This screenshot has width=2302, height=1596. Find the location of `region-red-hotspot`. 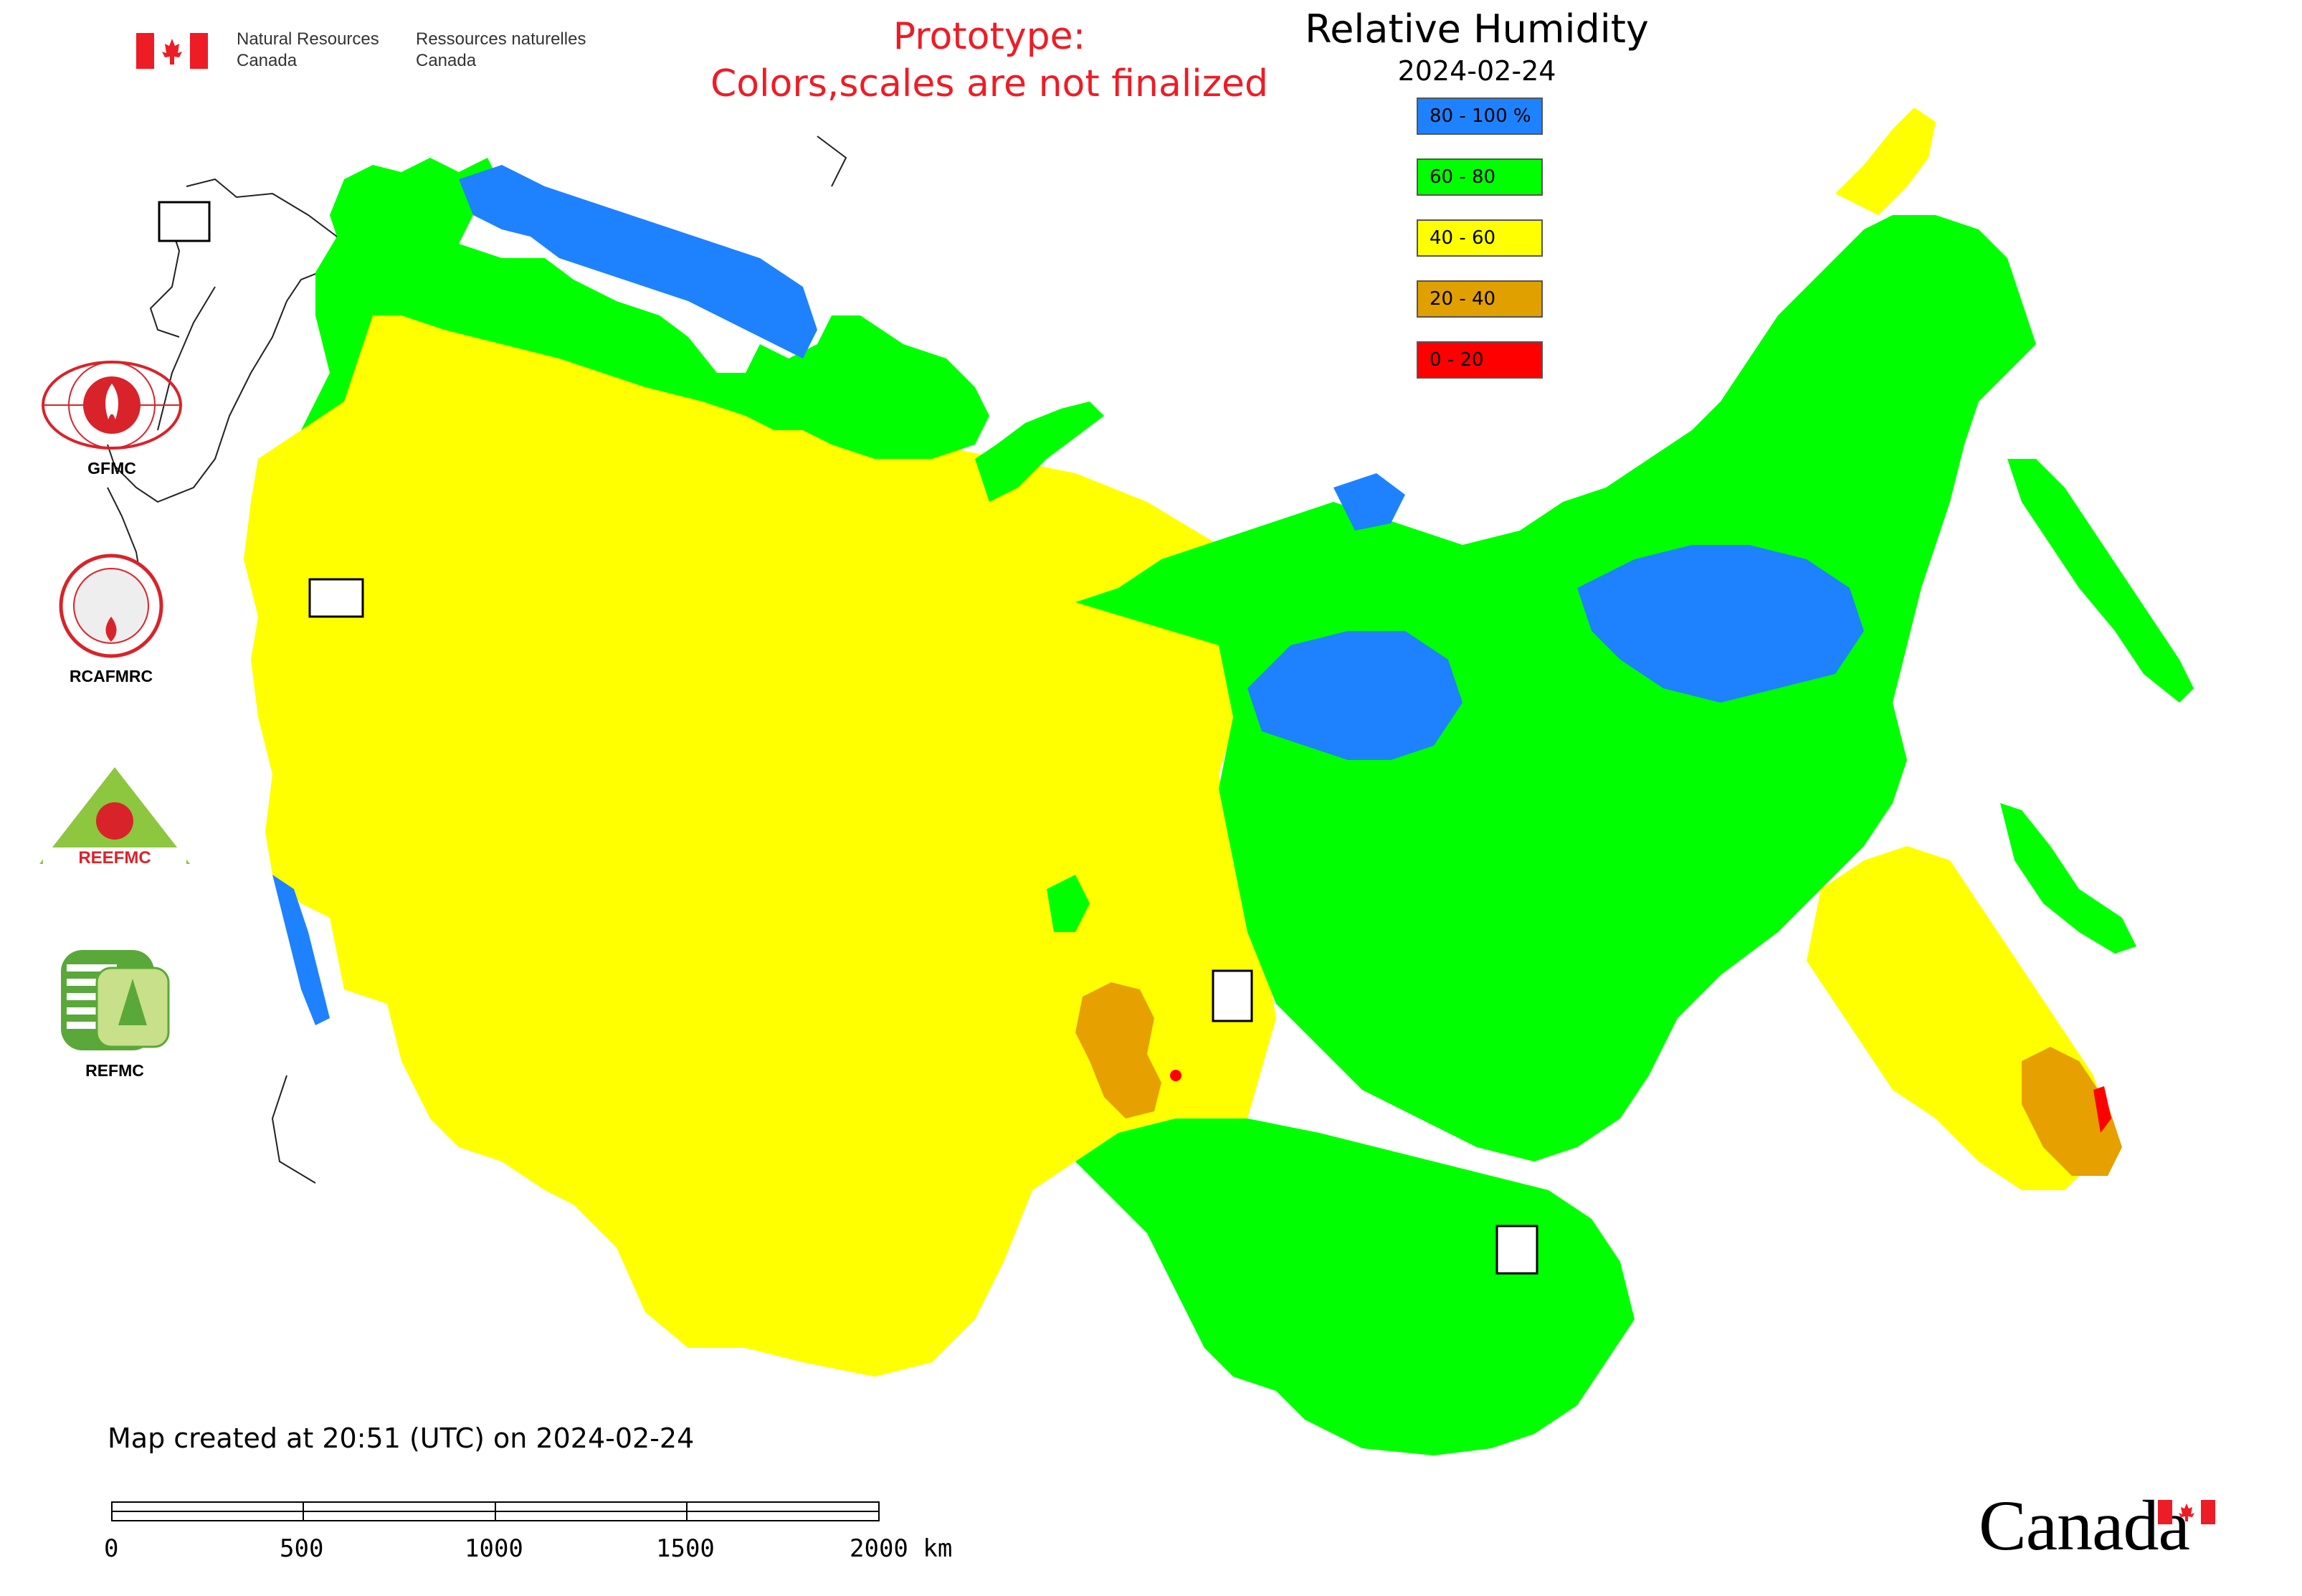

region-red-hotspot is located at coordinates (1175, 1075).